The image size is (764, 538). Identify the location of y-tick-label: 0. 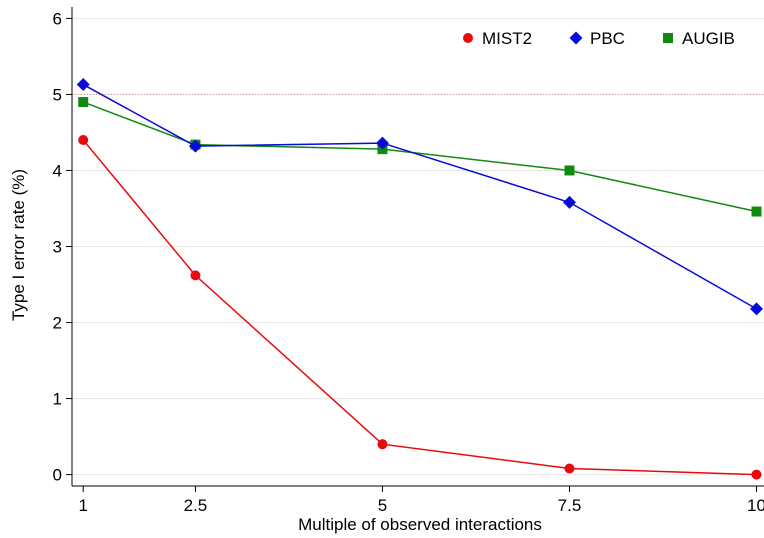
(57, 475).